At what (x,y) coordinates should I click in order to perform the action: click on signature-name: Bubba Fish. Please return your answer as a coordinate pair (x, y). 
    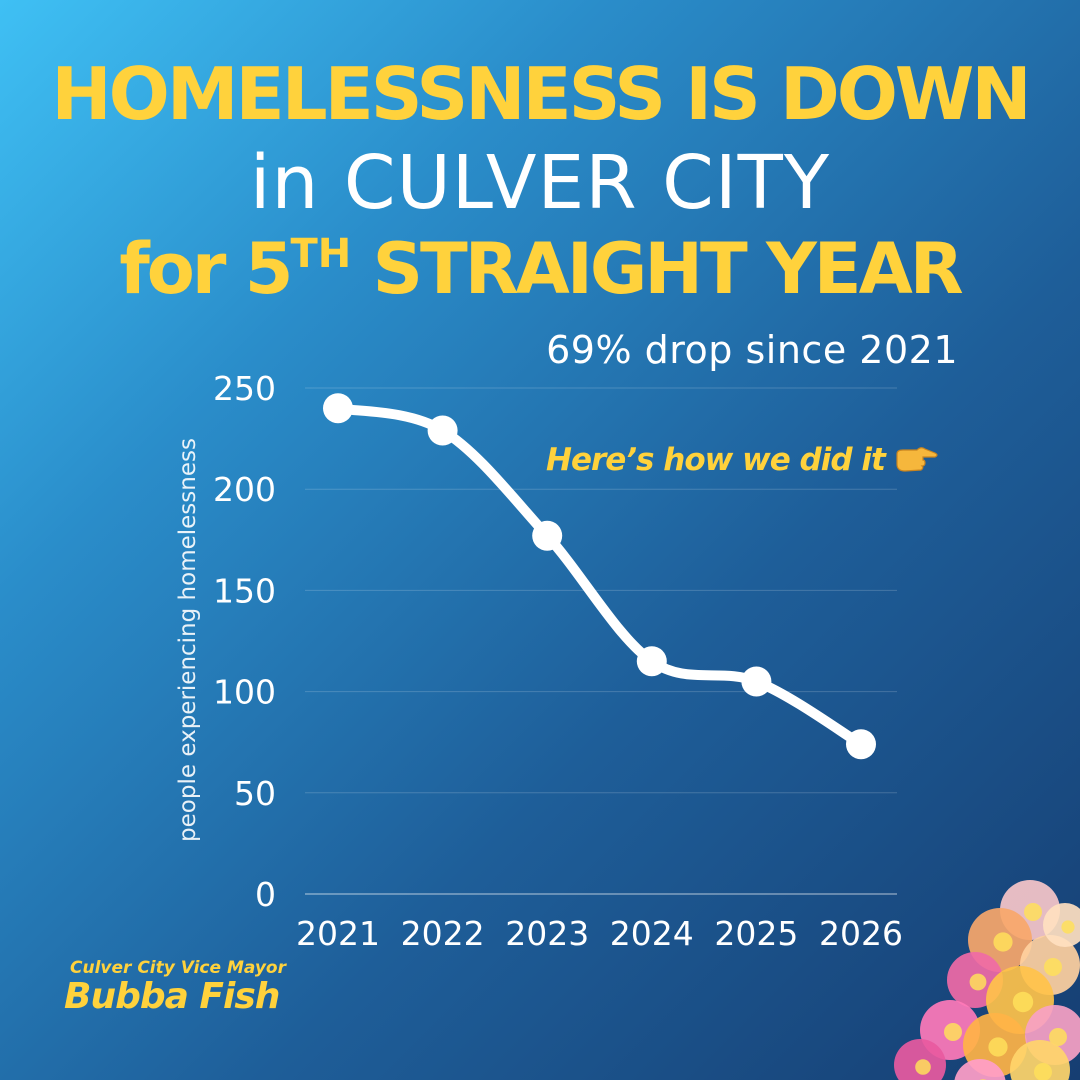
    Looking at the image, I should click on (172, 996).